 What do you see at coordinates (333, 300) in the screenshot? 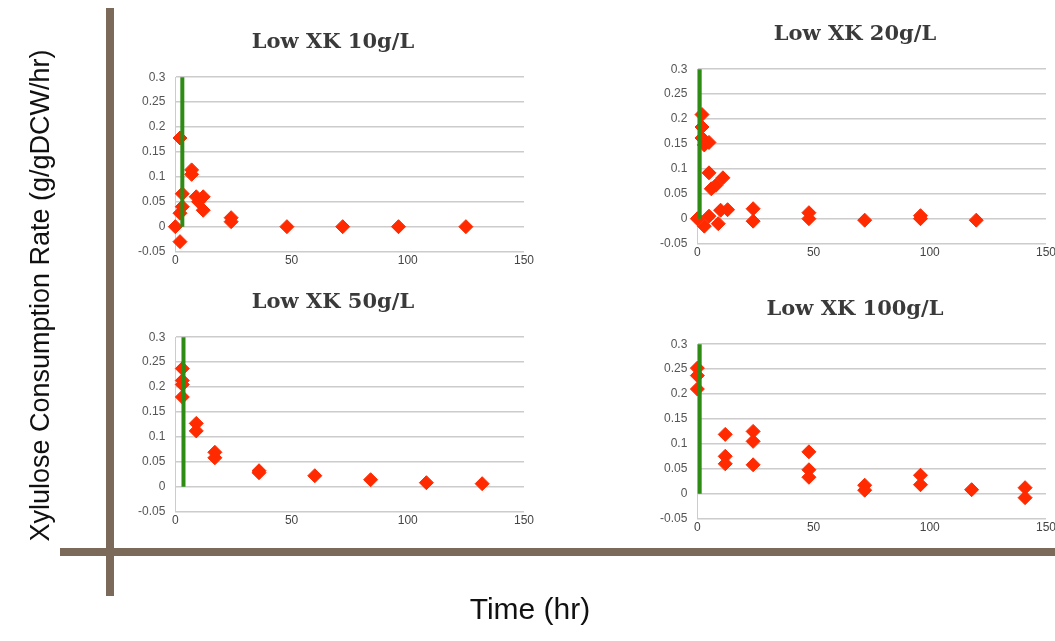
I see `chart-title: Low XK 50g/L` at bounding box center [333, 300].